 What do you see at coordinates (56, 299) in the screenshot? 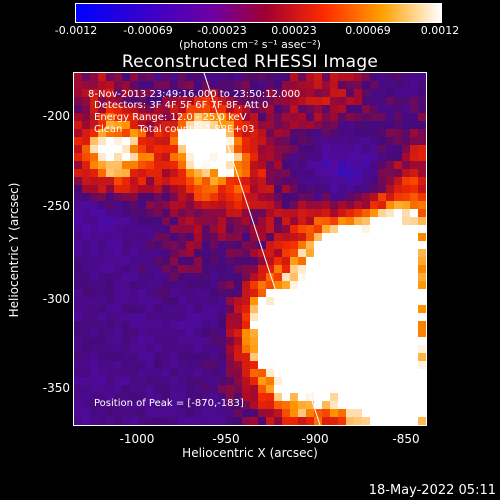
I see `y-tick-label: -300` at bounding box center [56, 299].